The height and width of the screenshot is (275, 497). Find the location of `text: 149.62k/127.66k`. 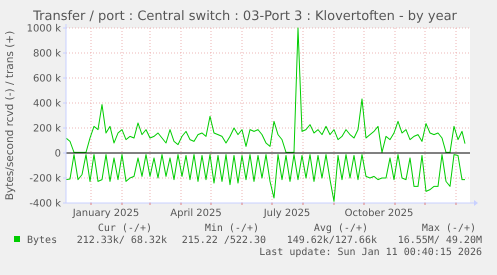

text: 149.62k/127.66k is located at coordinates (331, 240).